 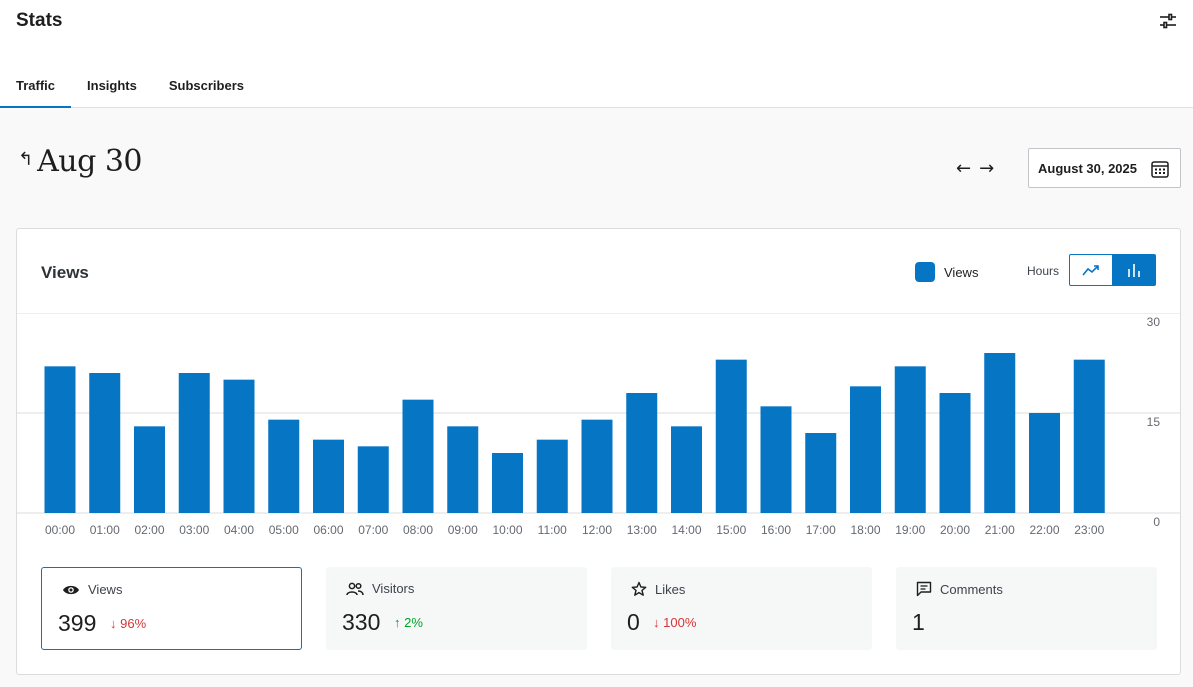 What do you see at coordinates (961, 272) in the screenshot?
I see `legend-label: Views` at bounding box center [961, 272].